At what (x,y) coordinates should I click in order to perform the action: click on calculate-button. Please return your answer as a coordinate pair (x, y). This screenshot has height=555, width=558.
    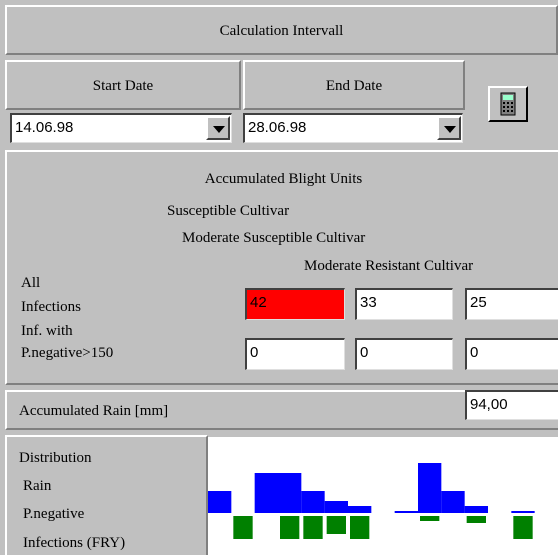
    Looking at the image, I should click on (508, 104).